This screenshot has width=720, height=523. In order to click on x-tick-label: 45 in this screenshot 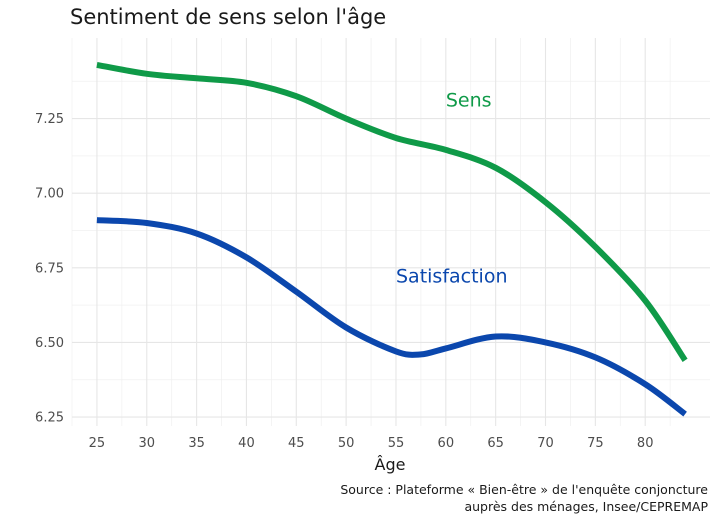, I will do `click(296, 443)`.